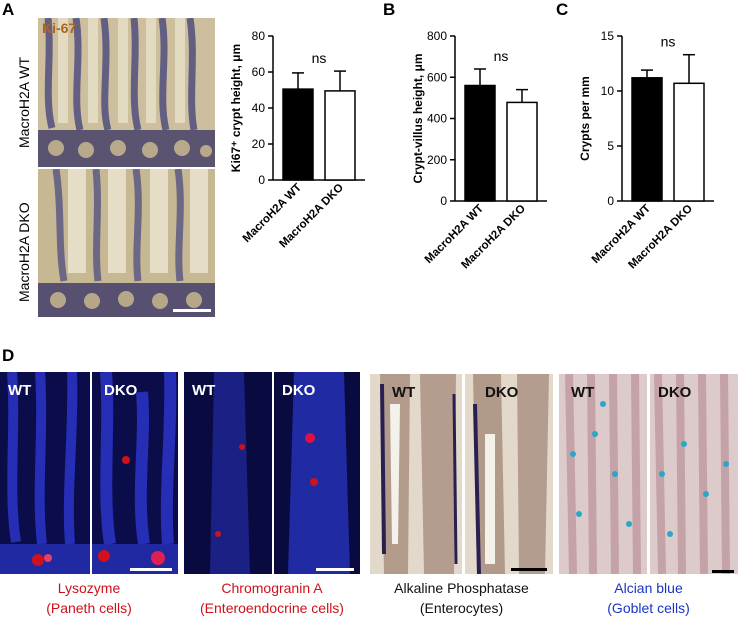 This screenshot has width=739, height=619. Describe the element at coordinates (437, 119) in the screenshot. I see `y-tick-label: 400` at that location.